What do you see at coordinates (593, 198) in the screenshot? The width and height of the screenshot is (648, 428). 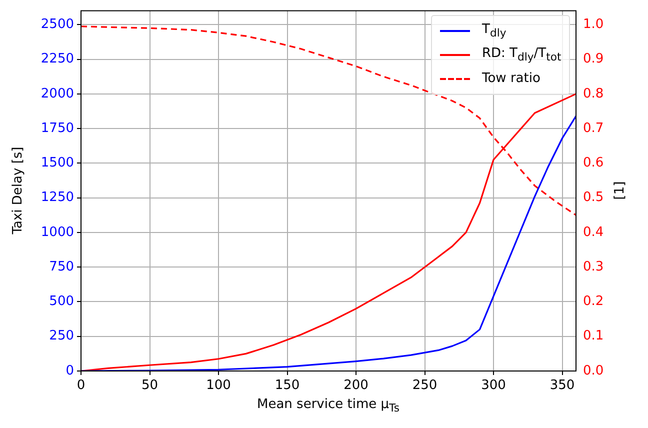 I see `y2-tick-label: 0.5` at bounding box center [593, 198].